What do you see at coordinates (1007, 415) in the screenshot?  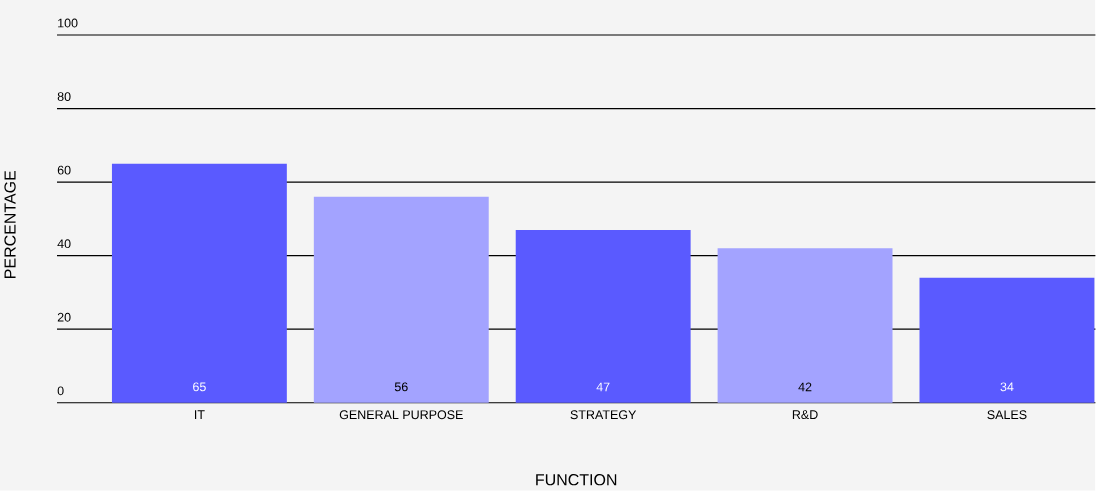 I see `x-tick-label: SALES` at bounding box center [1007, 415].